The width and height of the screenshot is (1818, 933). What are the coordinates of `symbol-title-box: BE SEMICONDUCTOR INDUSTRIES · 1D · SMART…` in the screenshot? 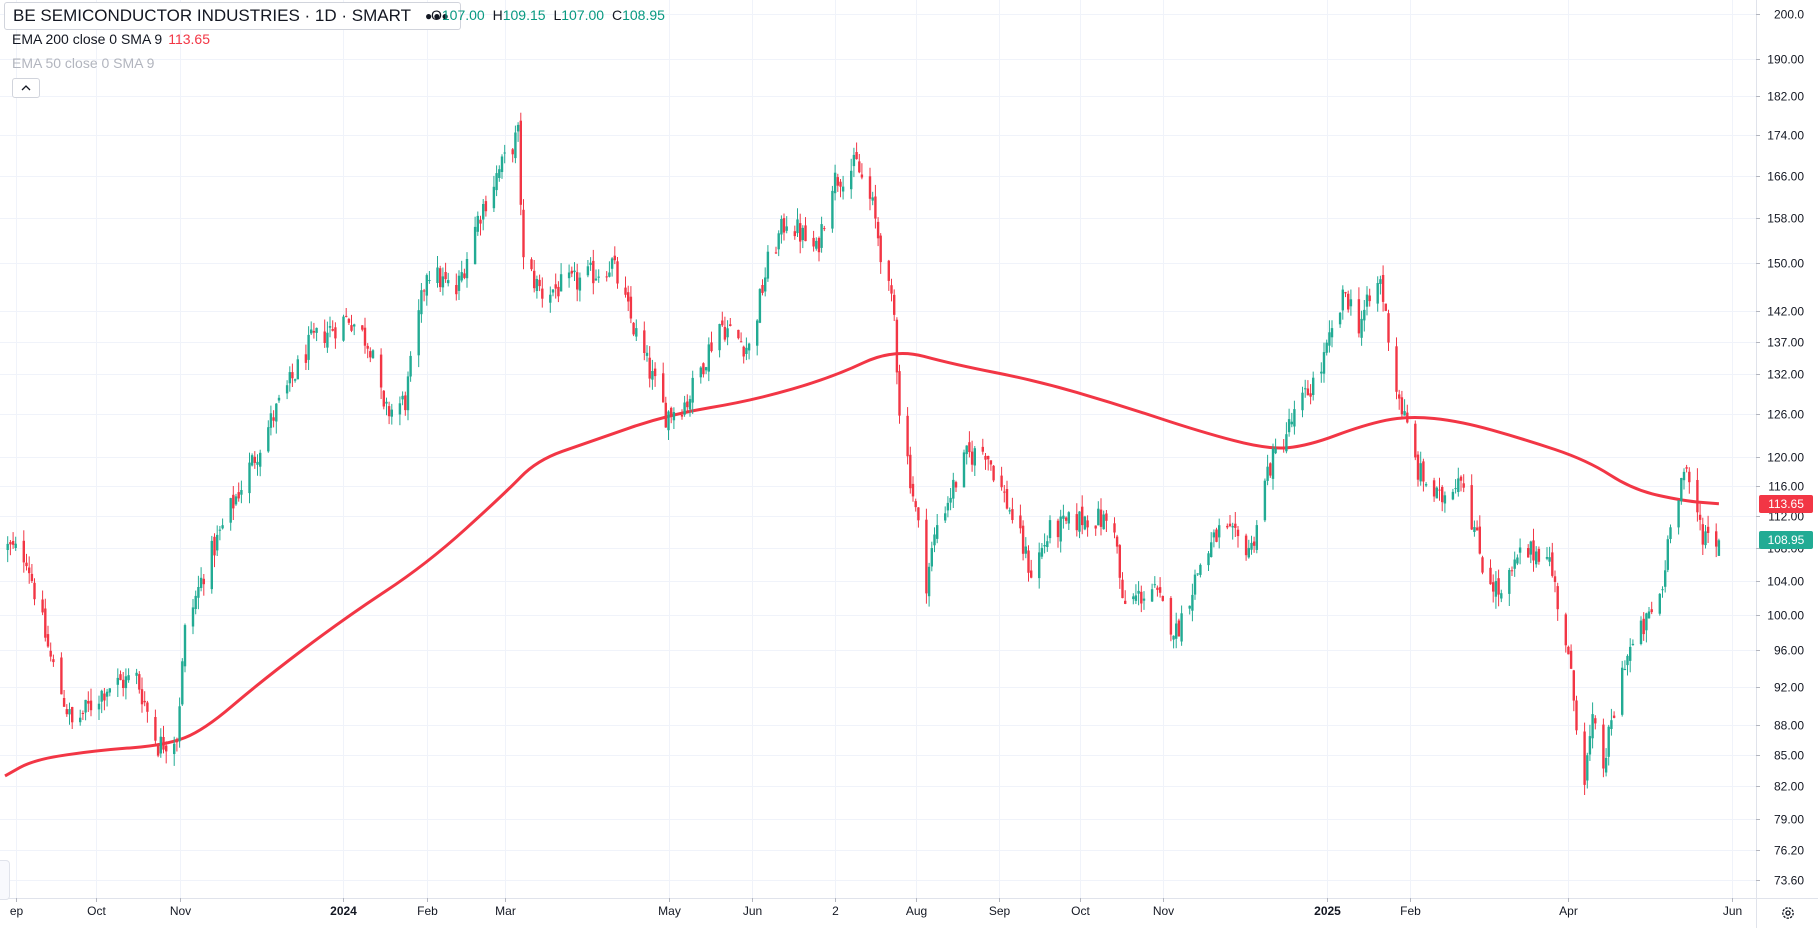 It's located at (232, 16).